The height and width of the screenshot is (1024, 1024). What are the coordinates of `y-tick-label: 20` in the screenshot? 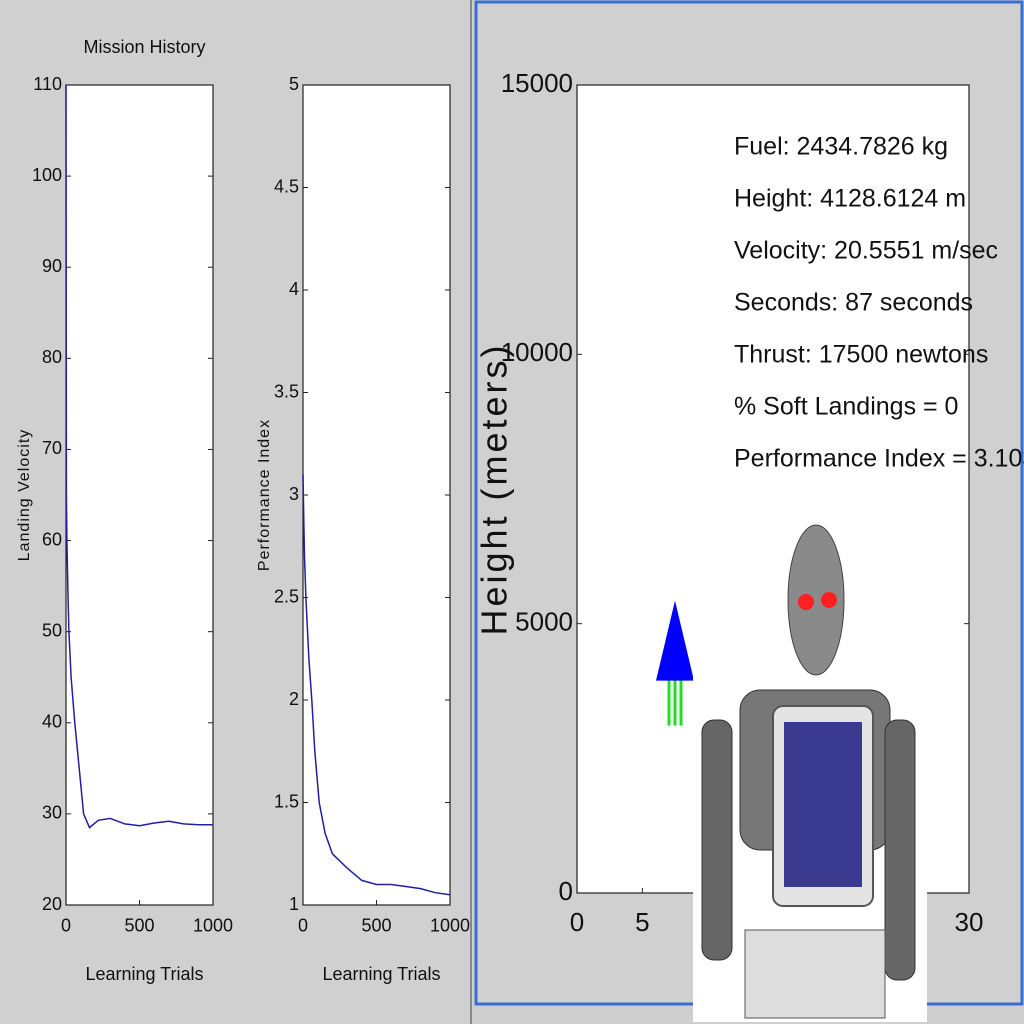 It's located at (52, 904).